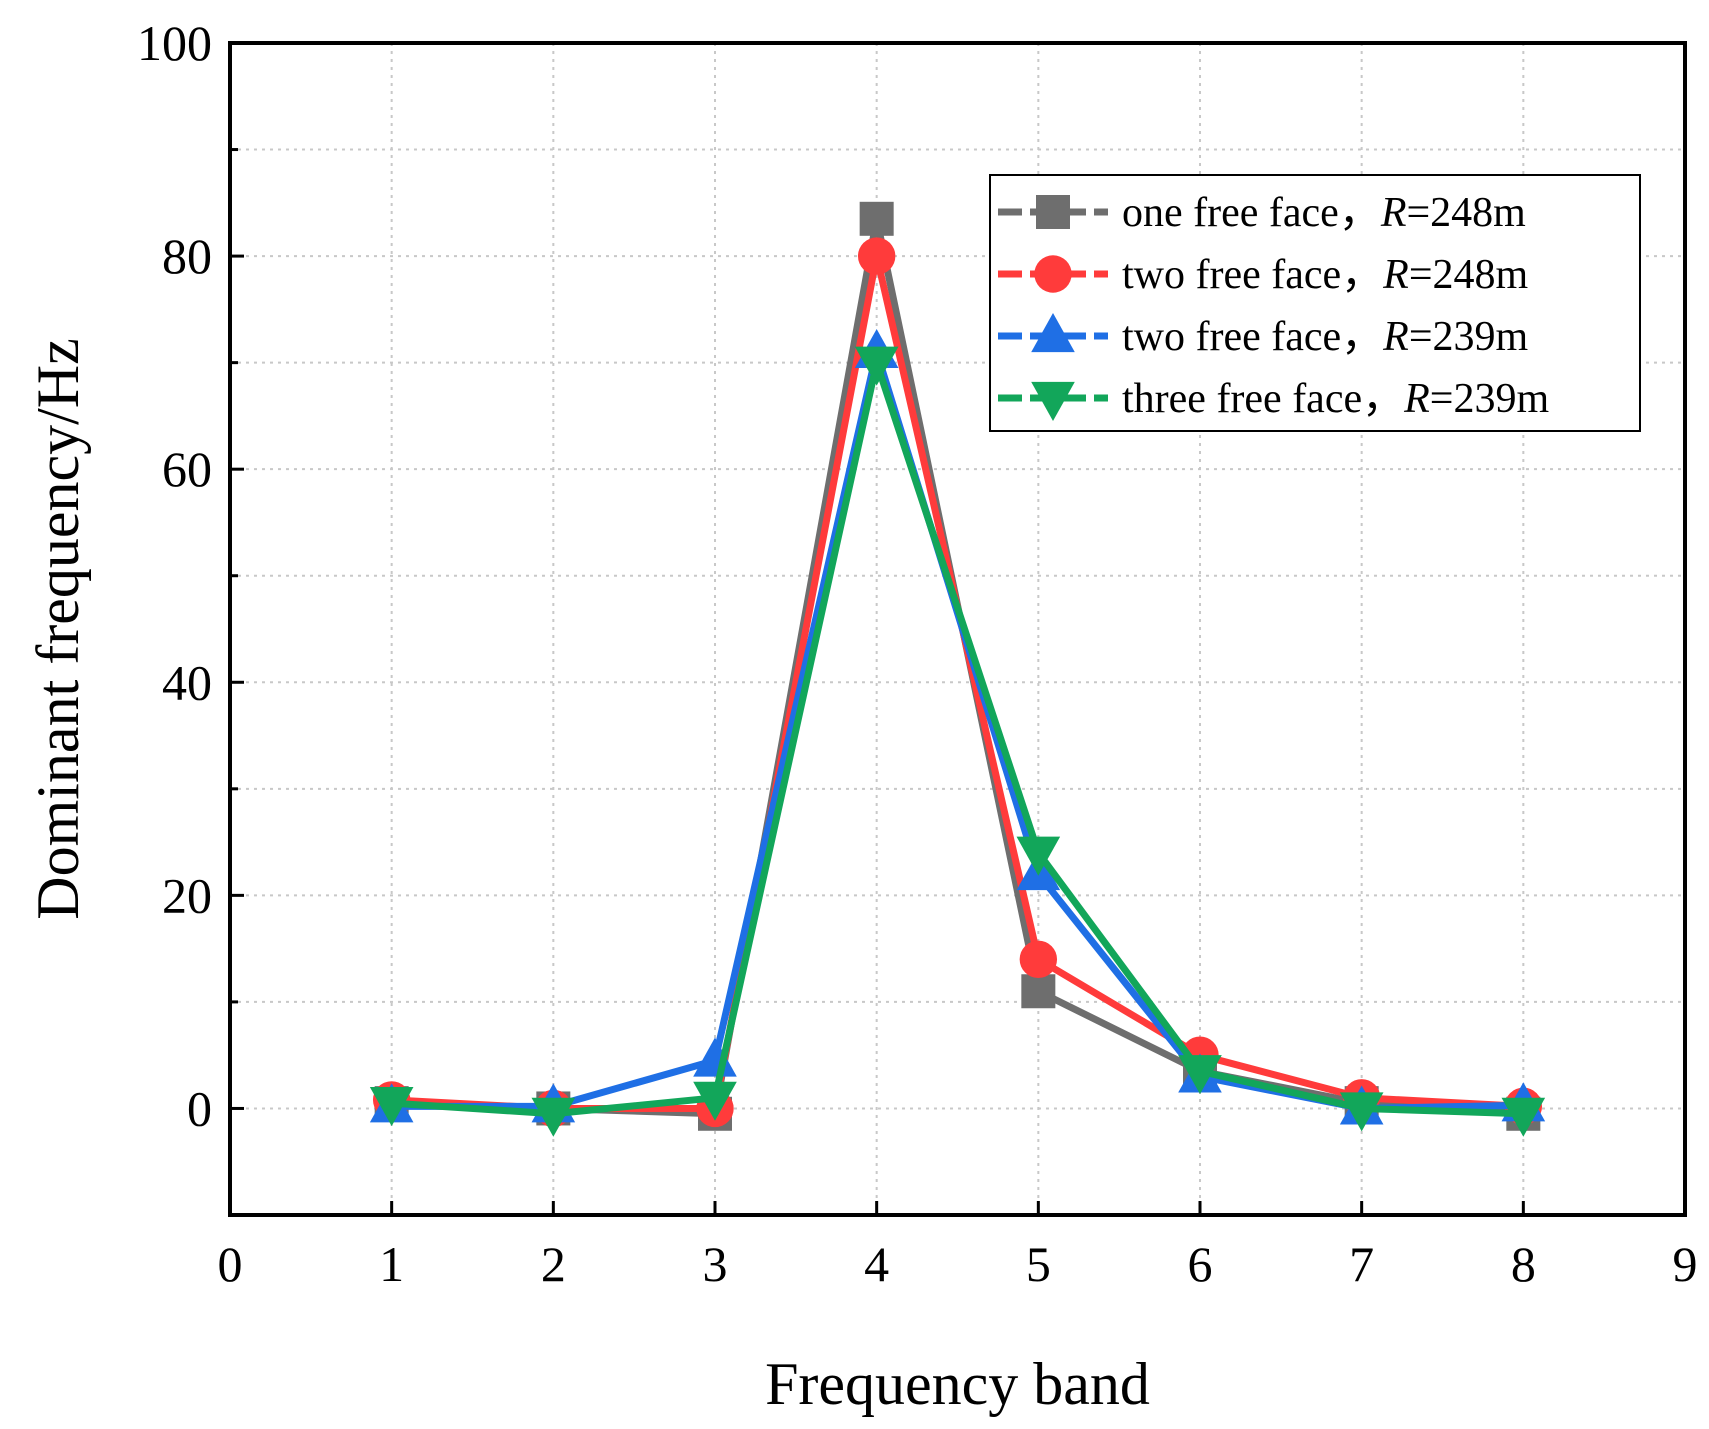 The height and width of the screenshot is (1429, 1709). I want to click on x-tick-label: 2, so click(553, 1264).